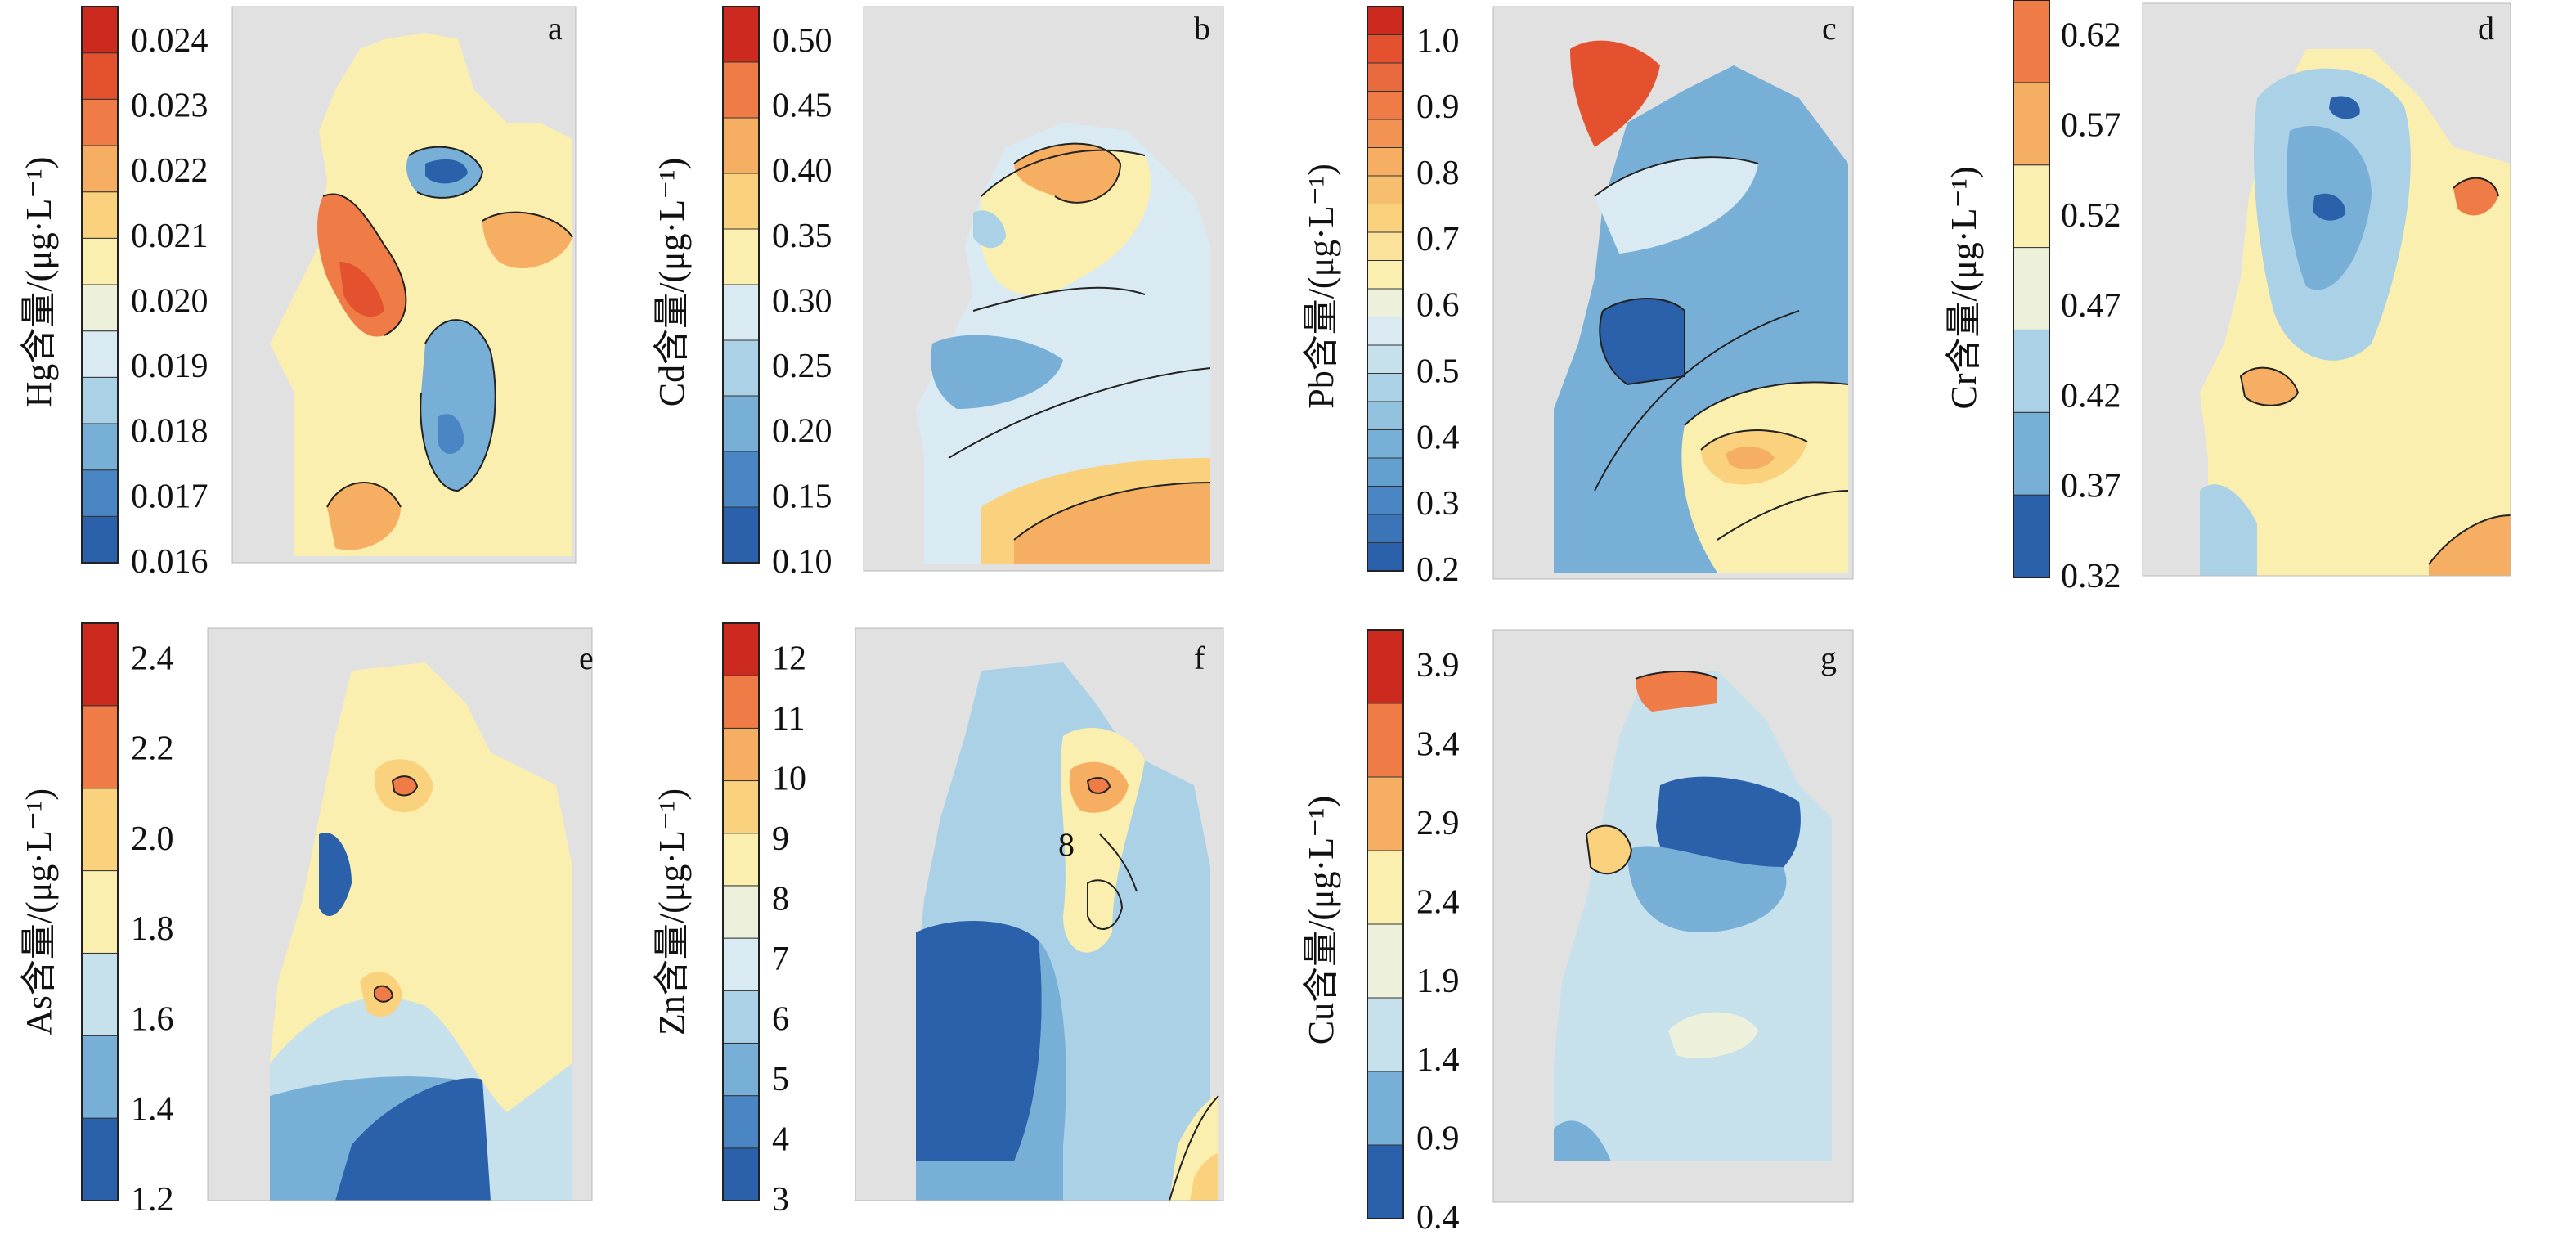  What do you see at coordinates (2091, 35) in the screenshot?
I see `colorbar-tick-label: 0.62` at bounding box center [2091, 35].